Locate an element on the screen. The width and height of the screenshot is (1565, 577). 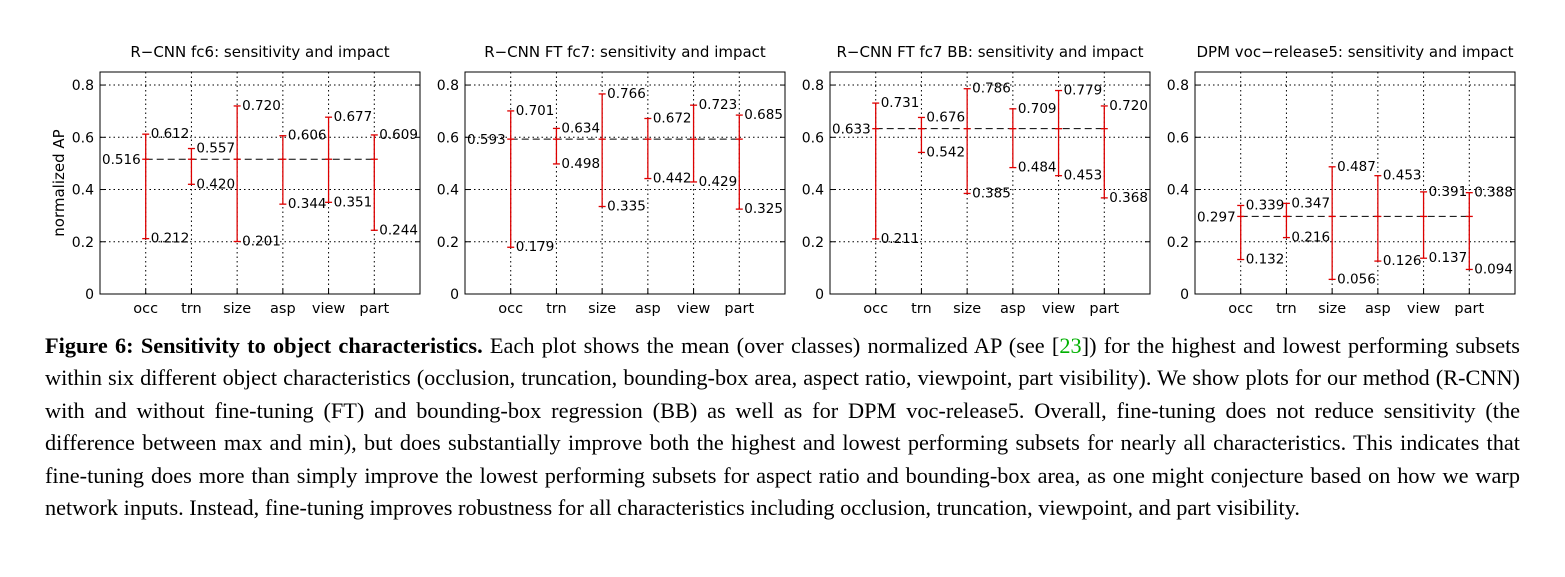
caption-ref-link: 23 is located at coordinates (1070, 345).